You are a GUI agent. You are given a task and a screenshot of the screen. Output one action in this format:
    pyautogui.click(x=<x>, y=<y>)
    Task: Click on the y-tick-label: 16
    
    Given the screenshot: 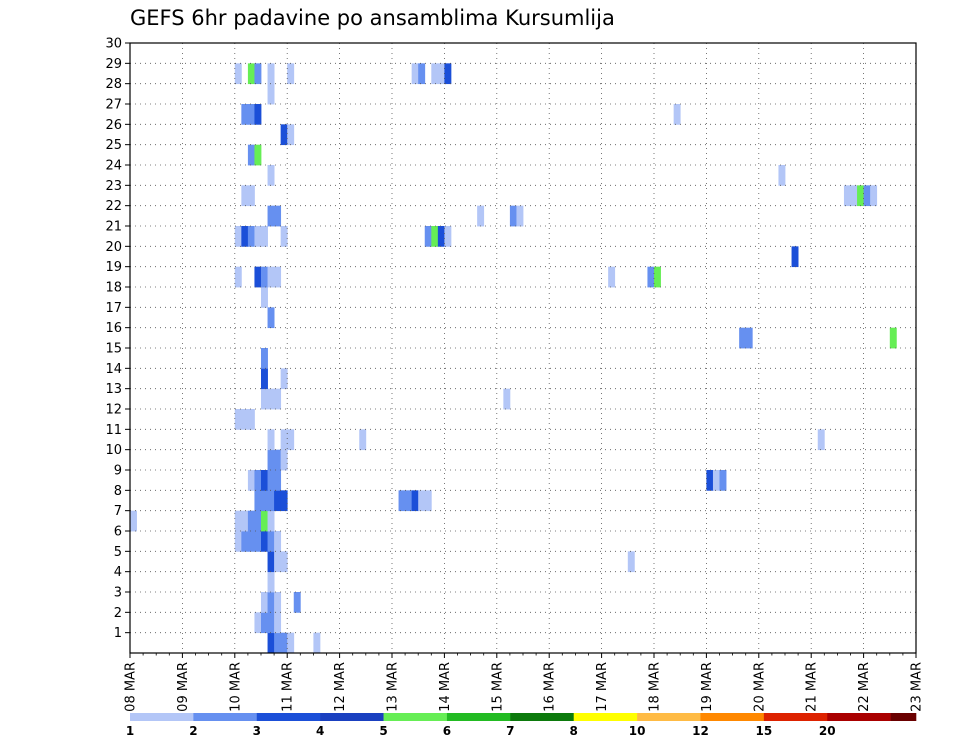 What is the action you would take?
    pyautogui.click(x=113, y=328)
    